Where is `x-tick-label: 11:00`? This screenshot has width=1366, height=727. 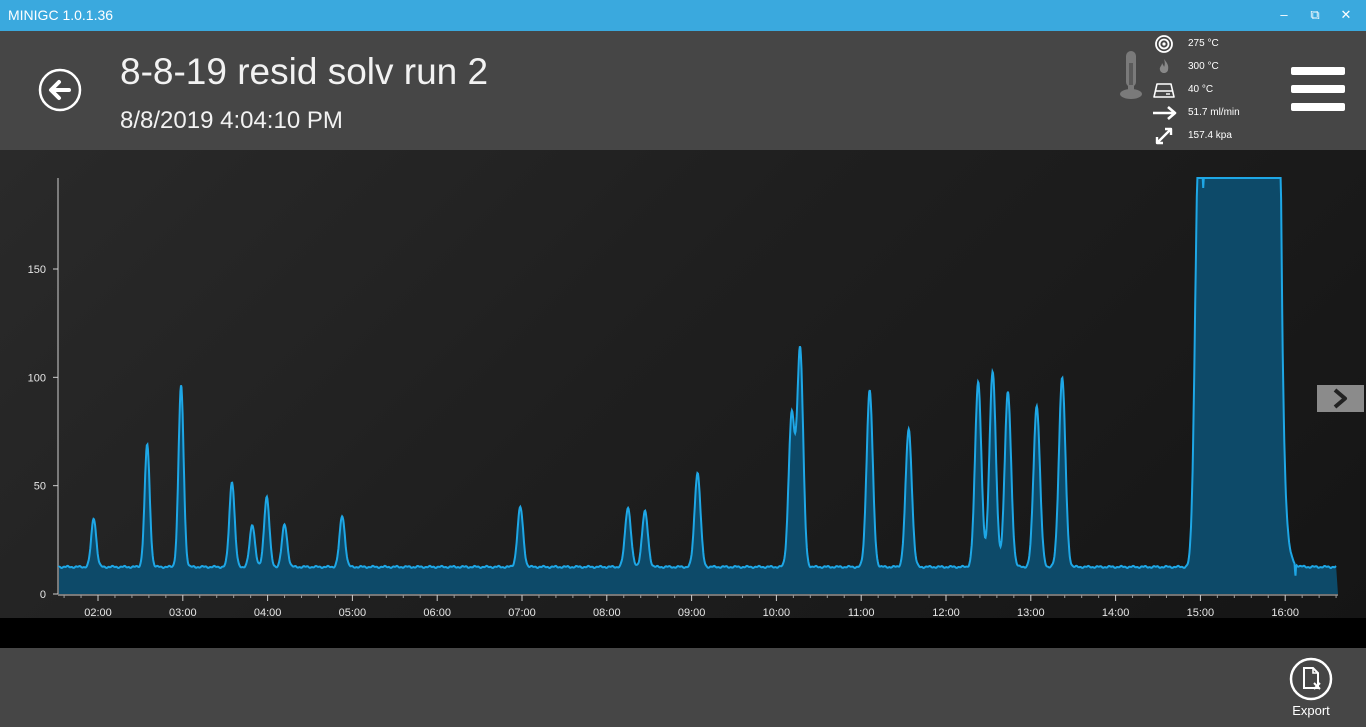
x-tick-label: 11:00 is located at coordinates (861, 613).